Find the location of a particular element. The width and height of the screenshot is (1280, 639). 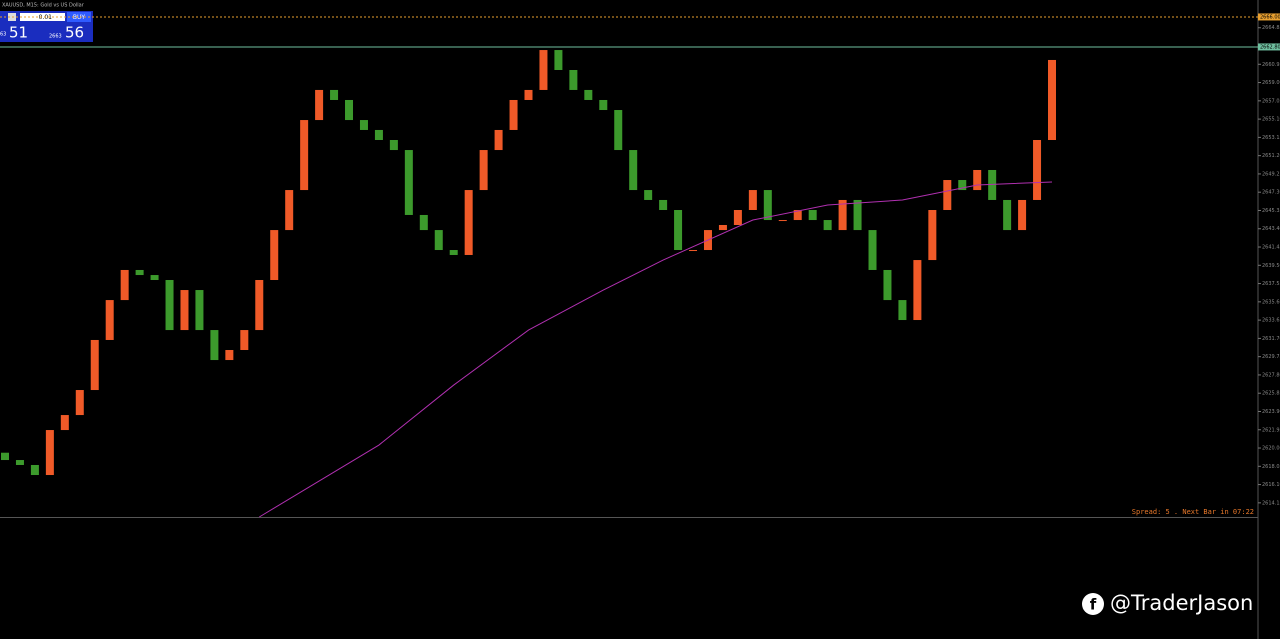

price-tag-label: 2662.80 is located at coordinates (1270, 47).